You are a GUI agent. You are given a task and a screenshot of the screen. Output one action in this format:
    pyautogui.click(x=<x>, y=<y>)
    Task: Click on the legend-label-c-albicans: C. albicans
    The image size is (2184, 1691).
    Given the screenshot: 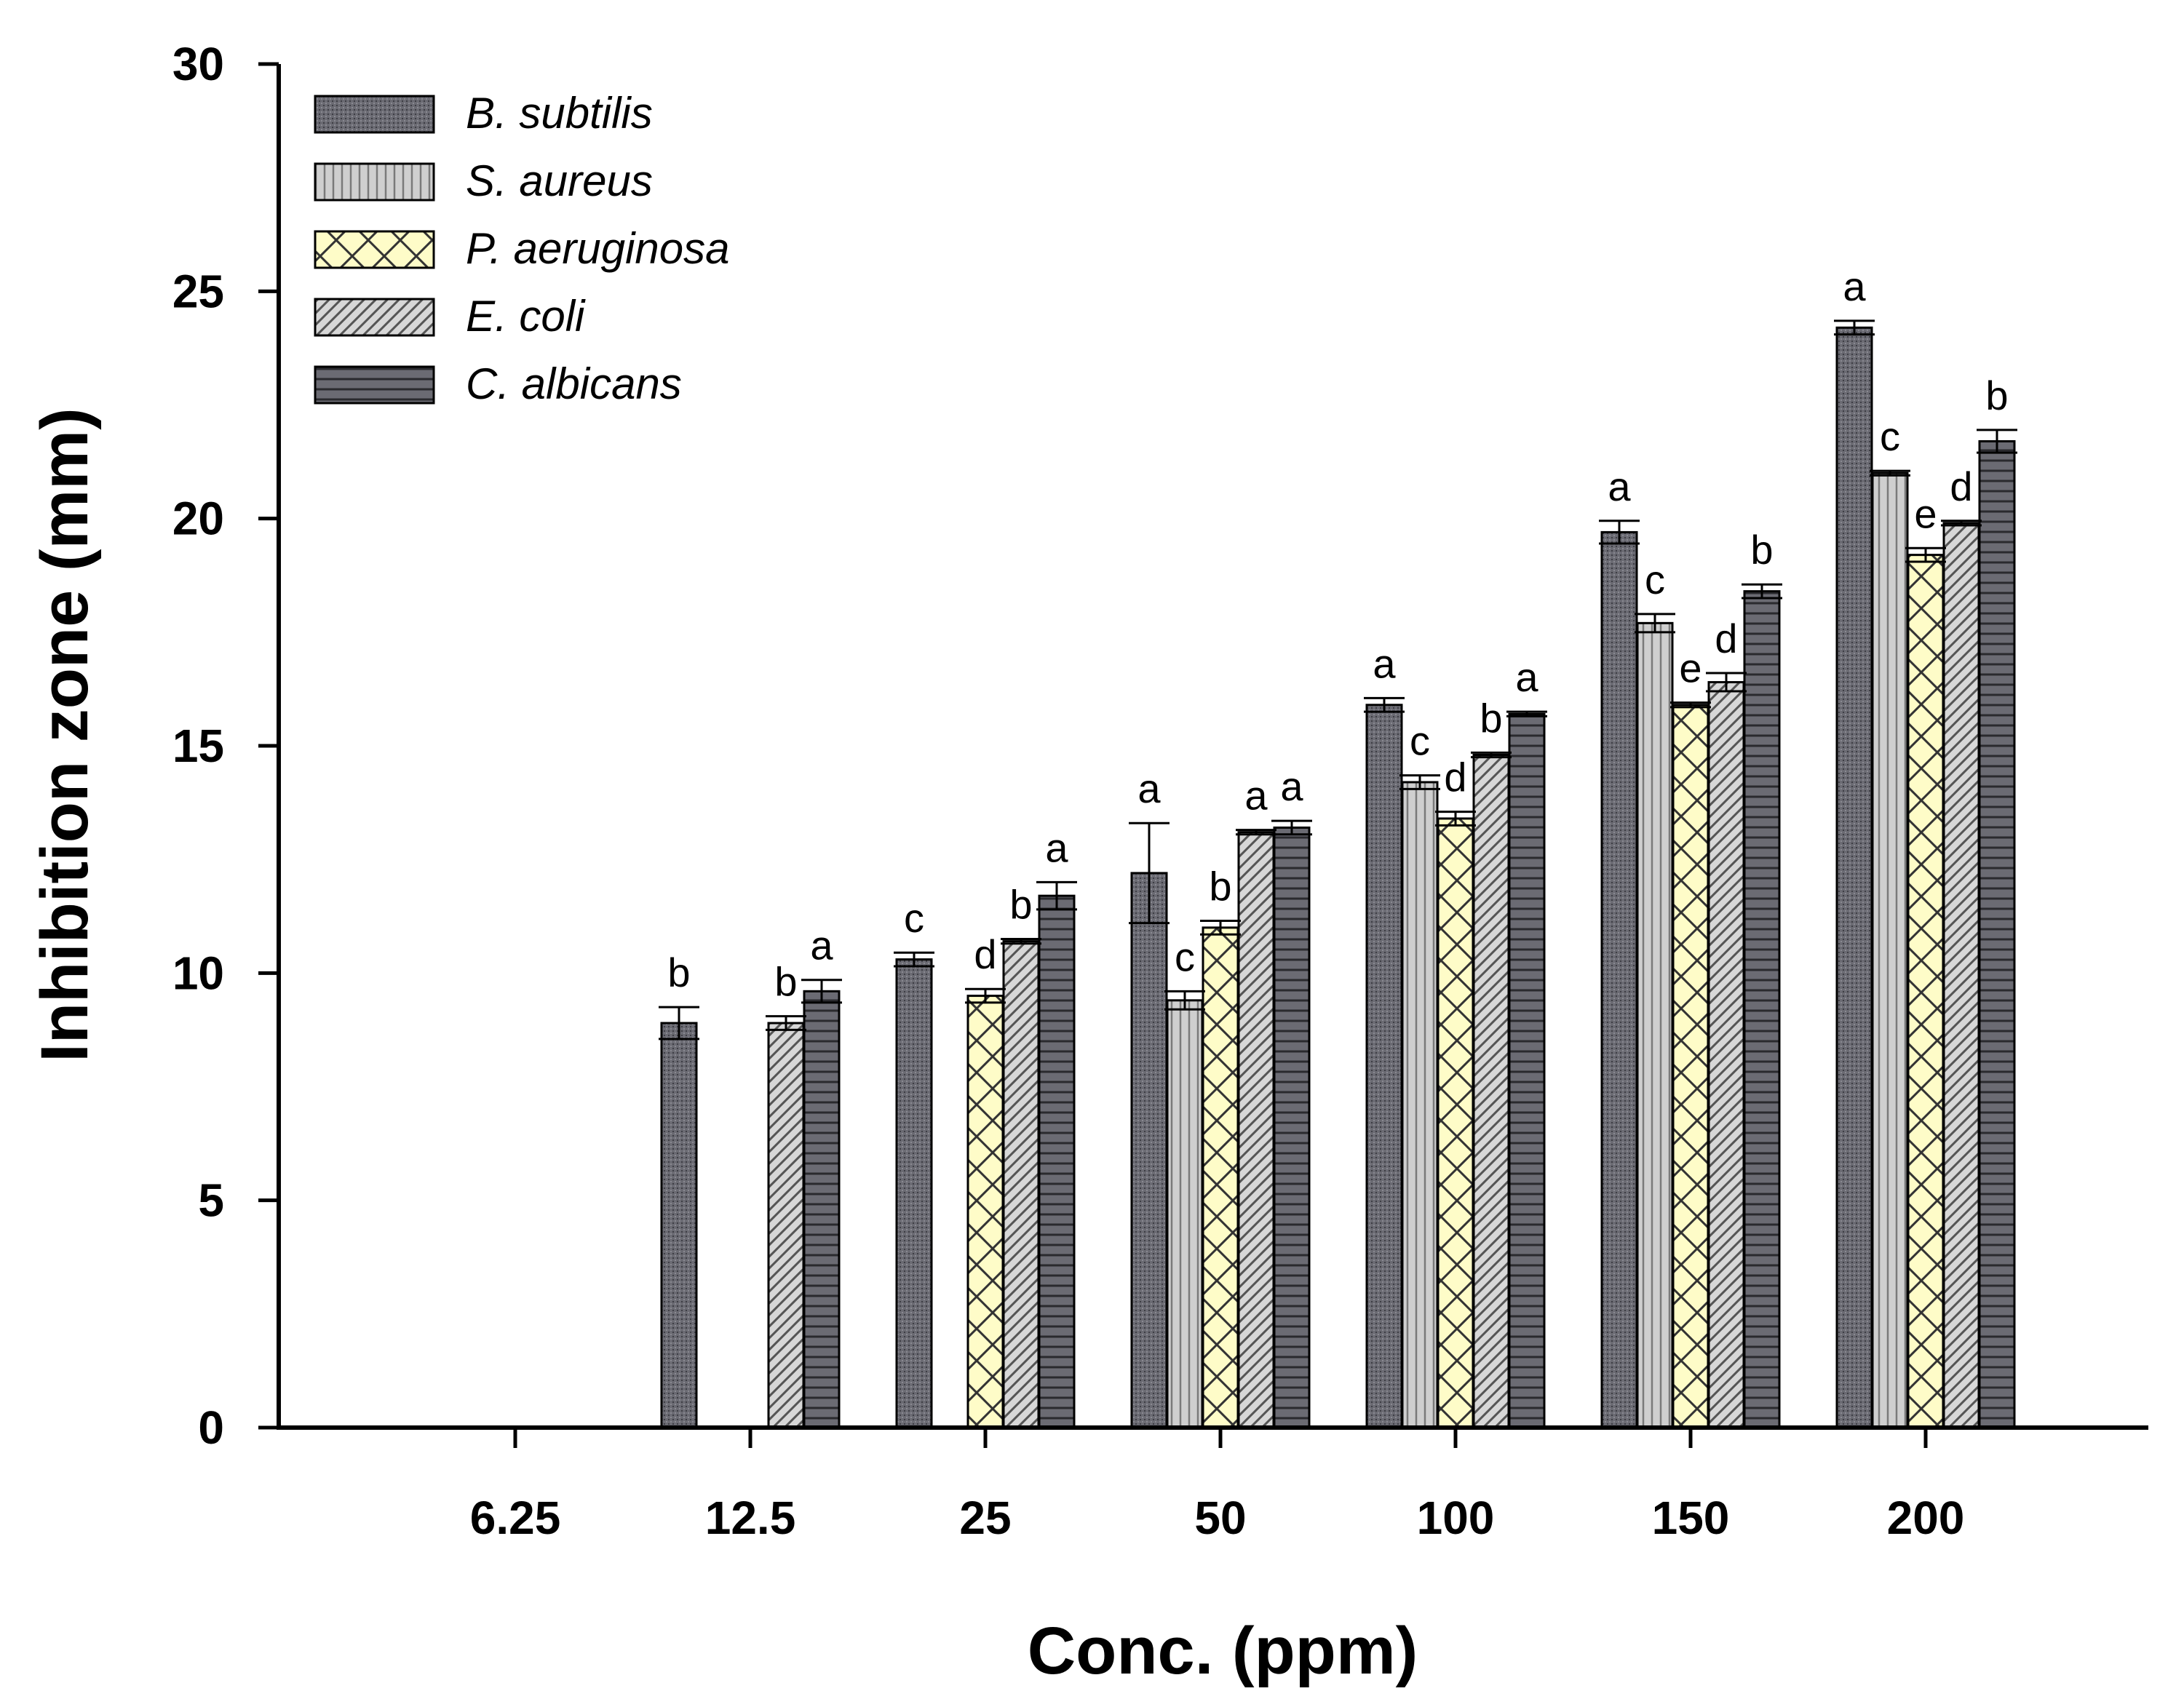 What is the action you would take?
    pyautogui.click(x=574, y=383)
    